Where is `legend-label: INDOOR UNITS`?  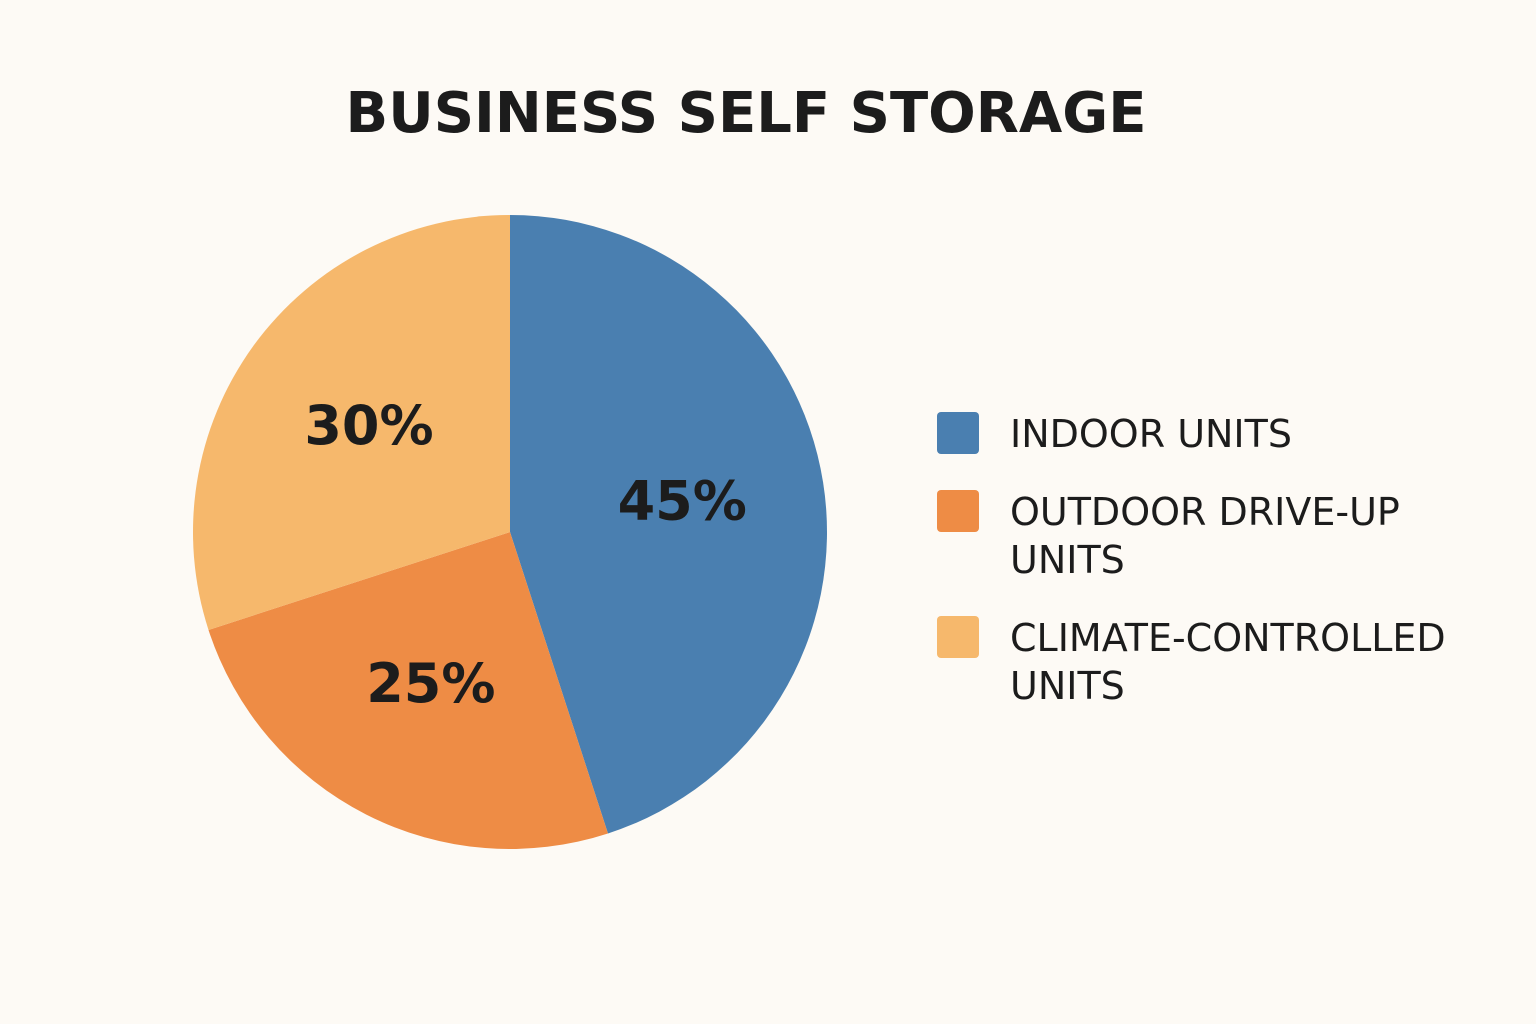 legend-label: INDOOR UNITS is located at coordinates (1151, 434).